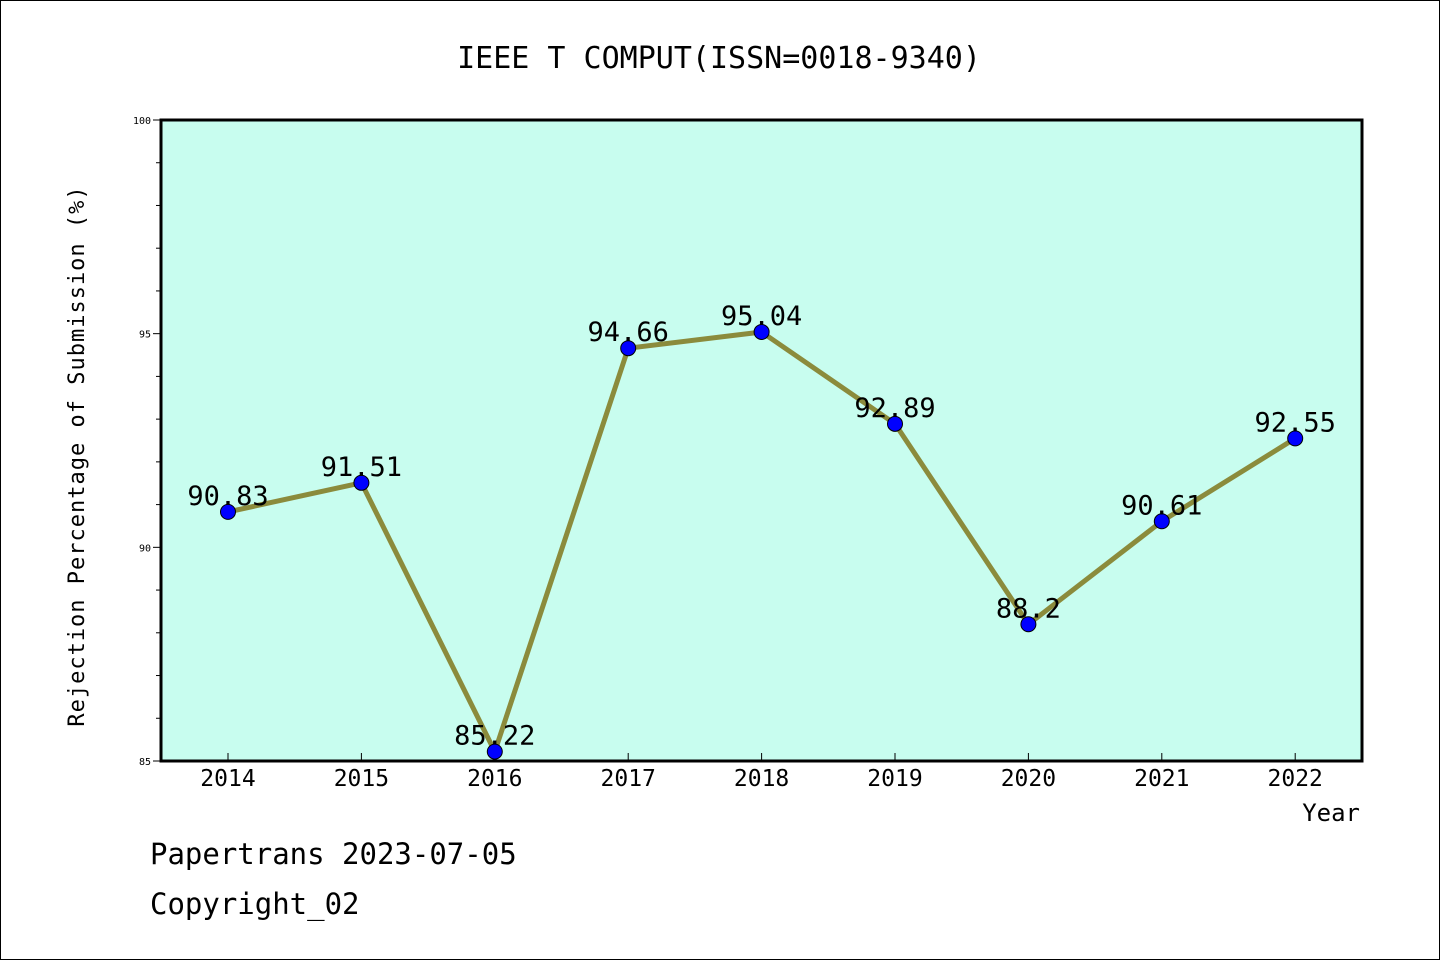  What do you see at coordinates (361, 482) in the screenshot?
I see `data-point-2015` at bounding box center [361, 482].